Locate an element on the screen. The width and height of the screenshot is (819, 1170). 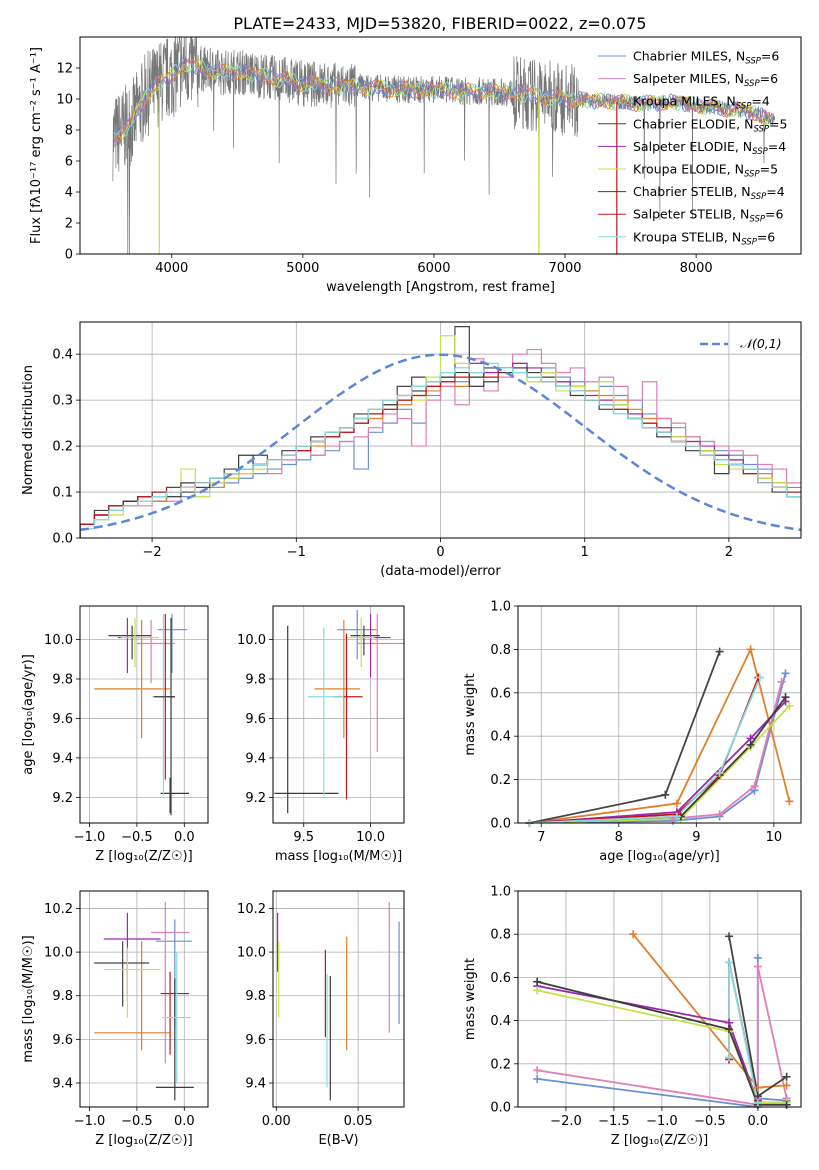
y-tick-label: 0.2 is located at coordinates (500, 1064).